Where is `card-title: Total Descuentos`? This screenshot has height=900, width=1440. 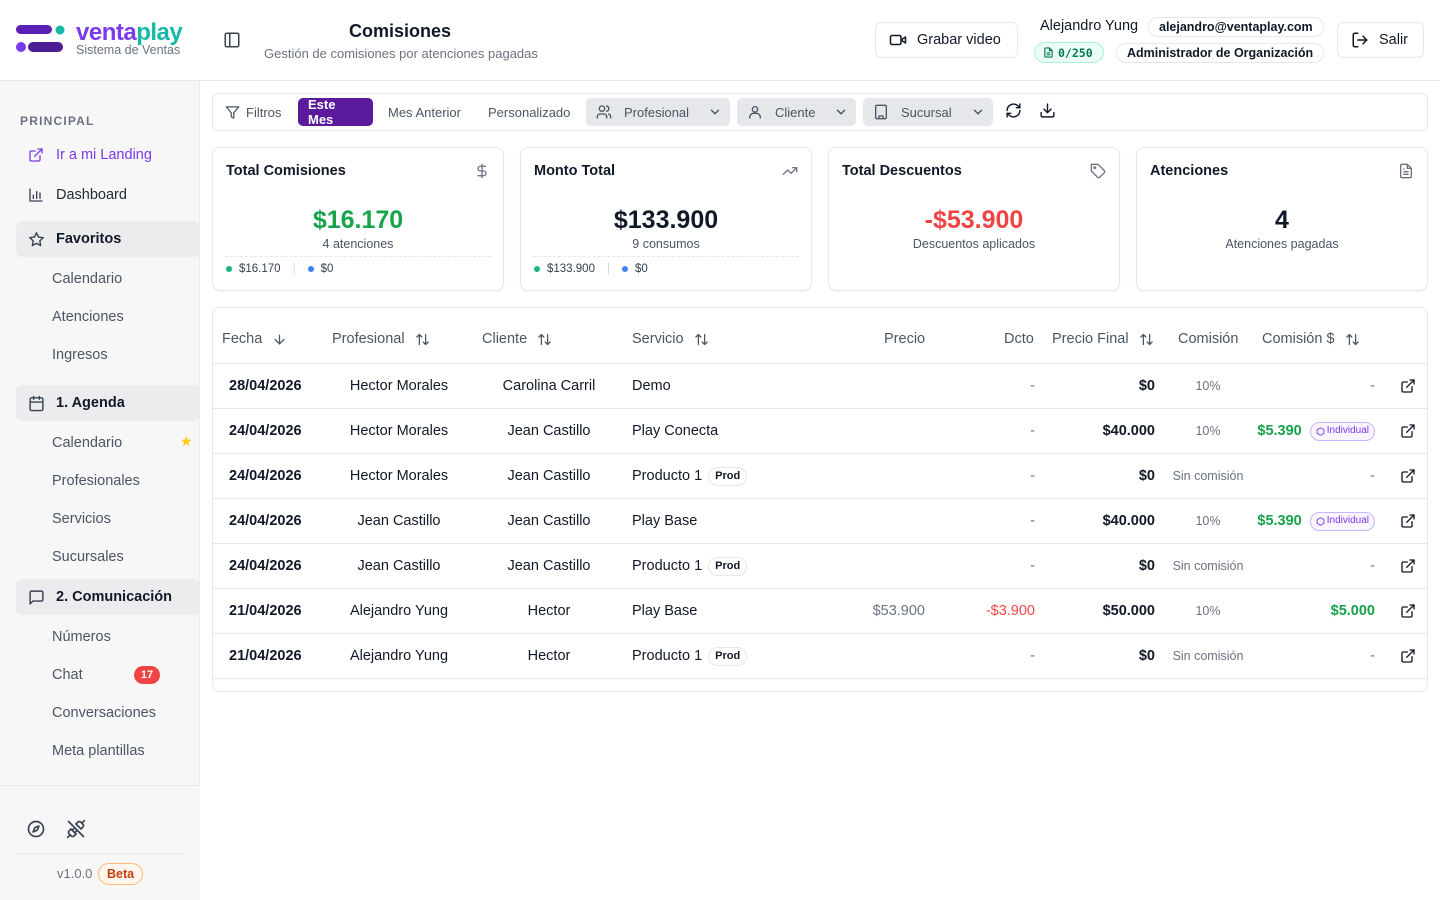
card-title: Total Descuentos is located at coordinates (902, 171).